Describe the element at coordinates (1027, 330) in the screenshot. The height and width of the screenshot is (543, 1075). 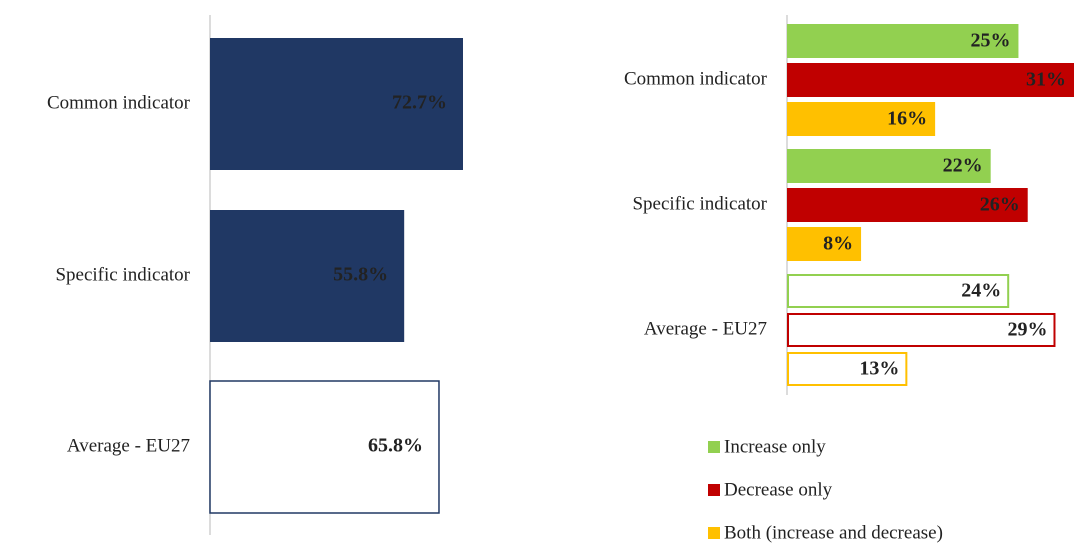
I see `value-label: 29%` at that location.